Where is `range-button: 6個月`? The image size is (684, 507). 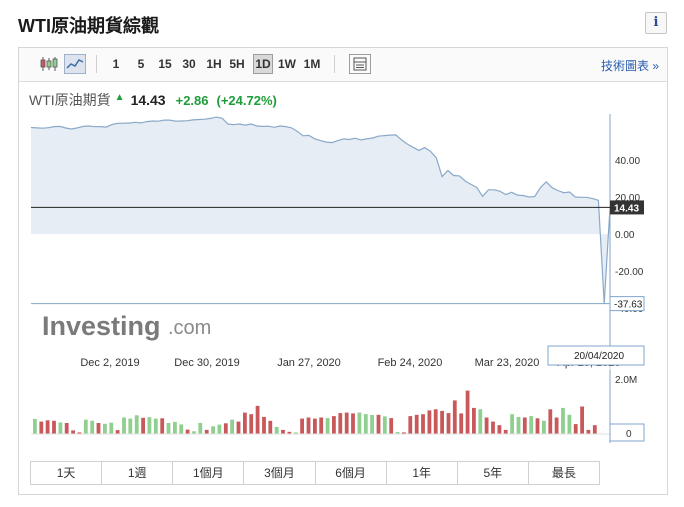 range-button: 6個月 is located at coordinates (351, 473).